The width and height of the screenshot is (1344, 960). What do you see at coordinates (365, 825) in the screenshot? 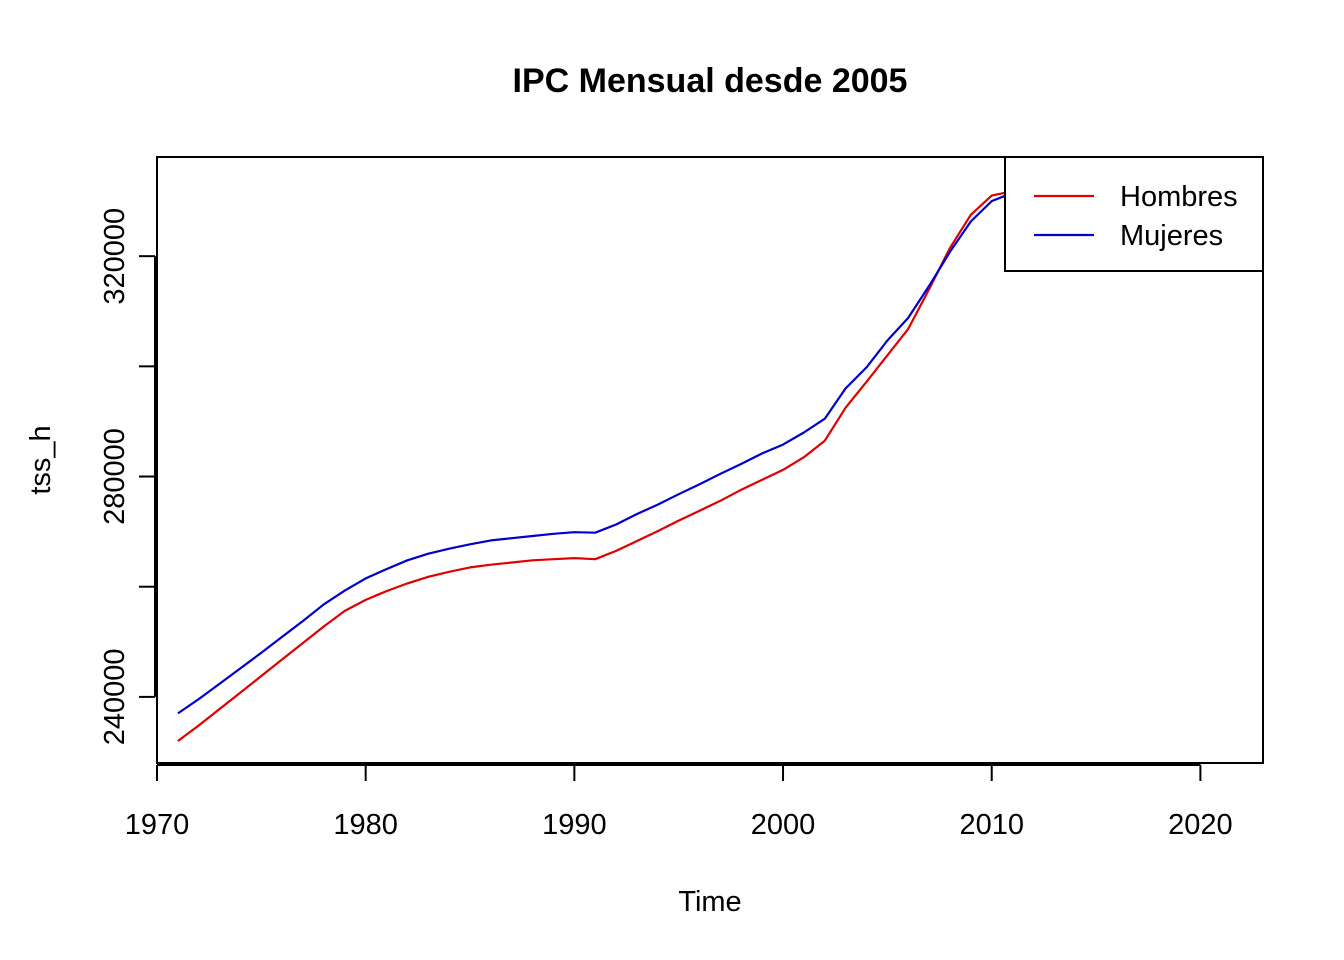
I see `x-tick-label: 1980` at bounding box center [365, 825].